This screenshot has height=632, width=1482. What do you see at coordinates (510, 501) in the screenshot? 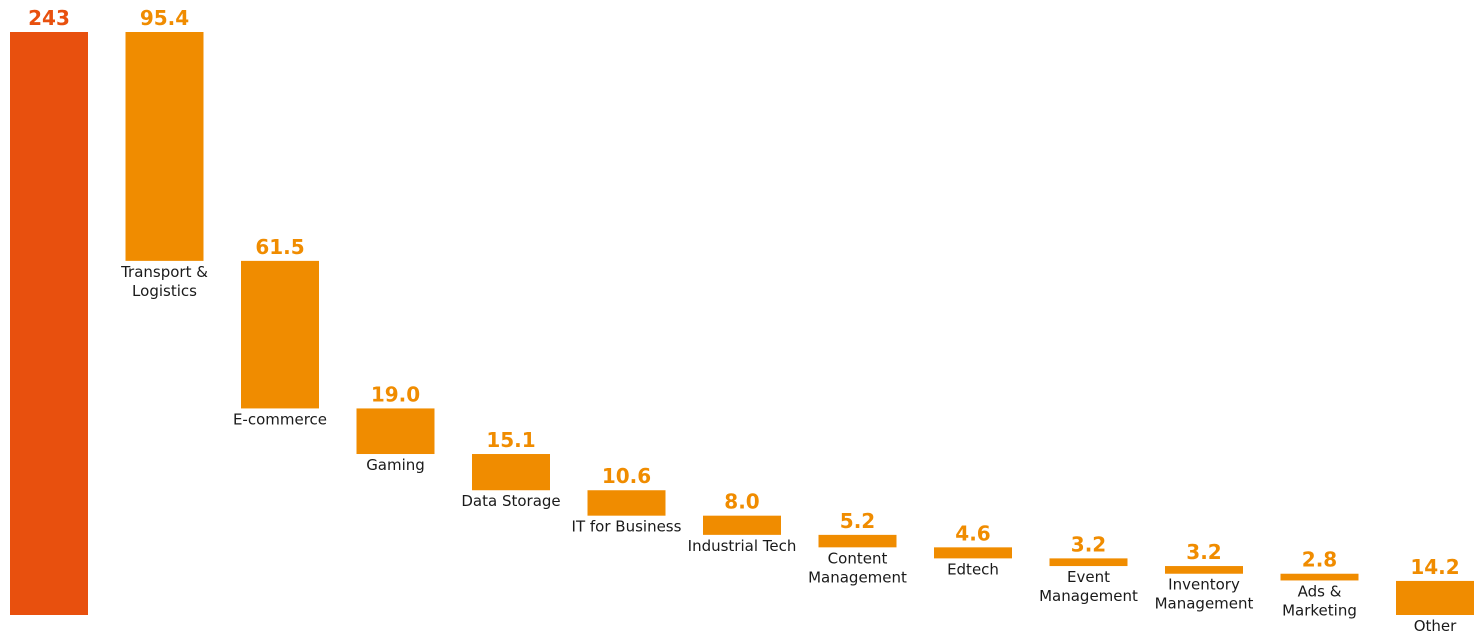
I see `category-label: Data Storage` at bounding box center [510, 501].